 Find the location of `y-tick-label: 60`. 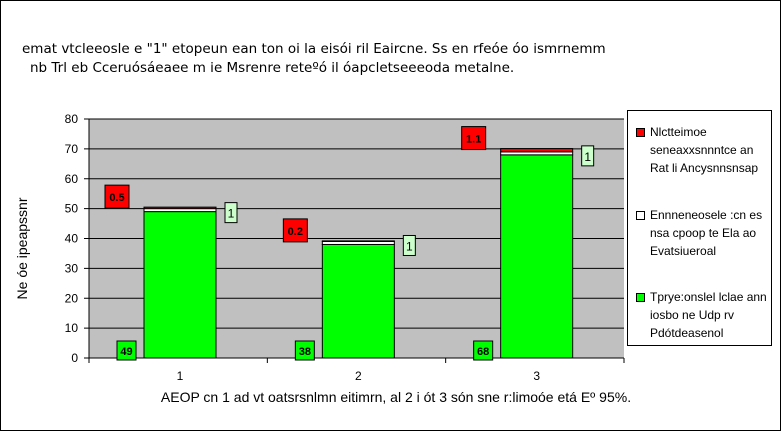

y-tick-label: 60 is located at coordinates (72, 179).